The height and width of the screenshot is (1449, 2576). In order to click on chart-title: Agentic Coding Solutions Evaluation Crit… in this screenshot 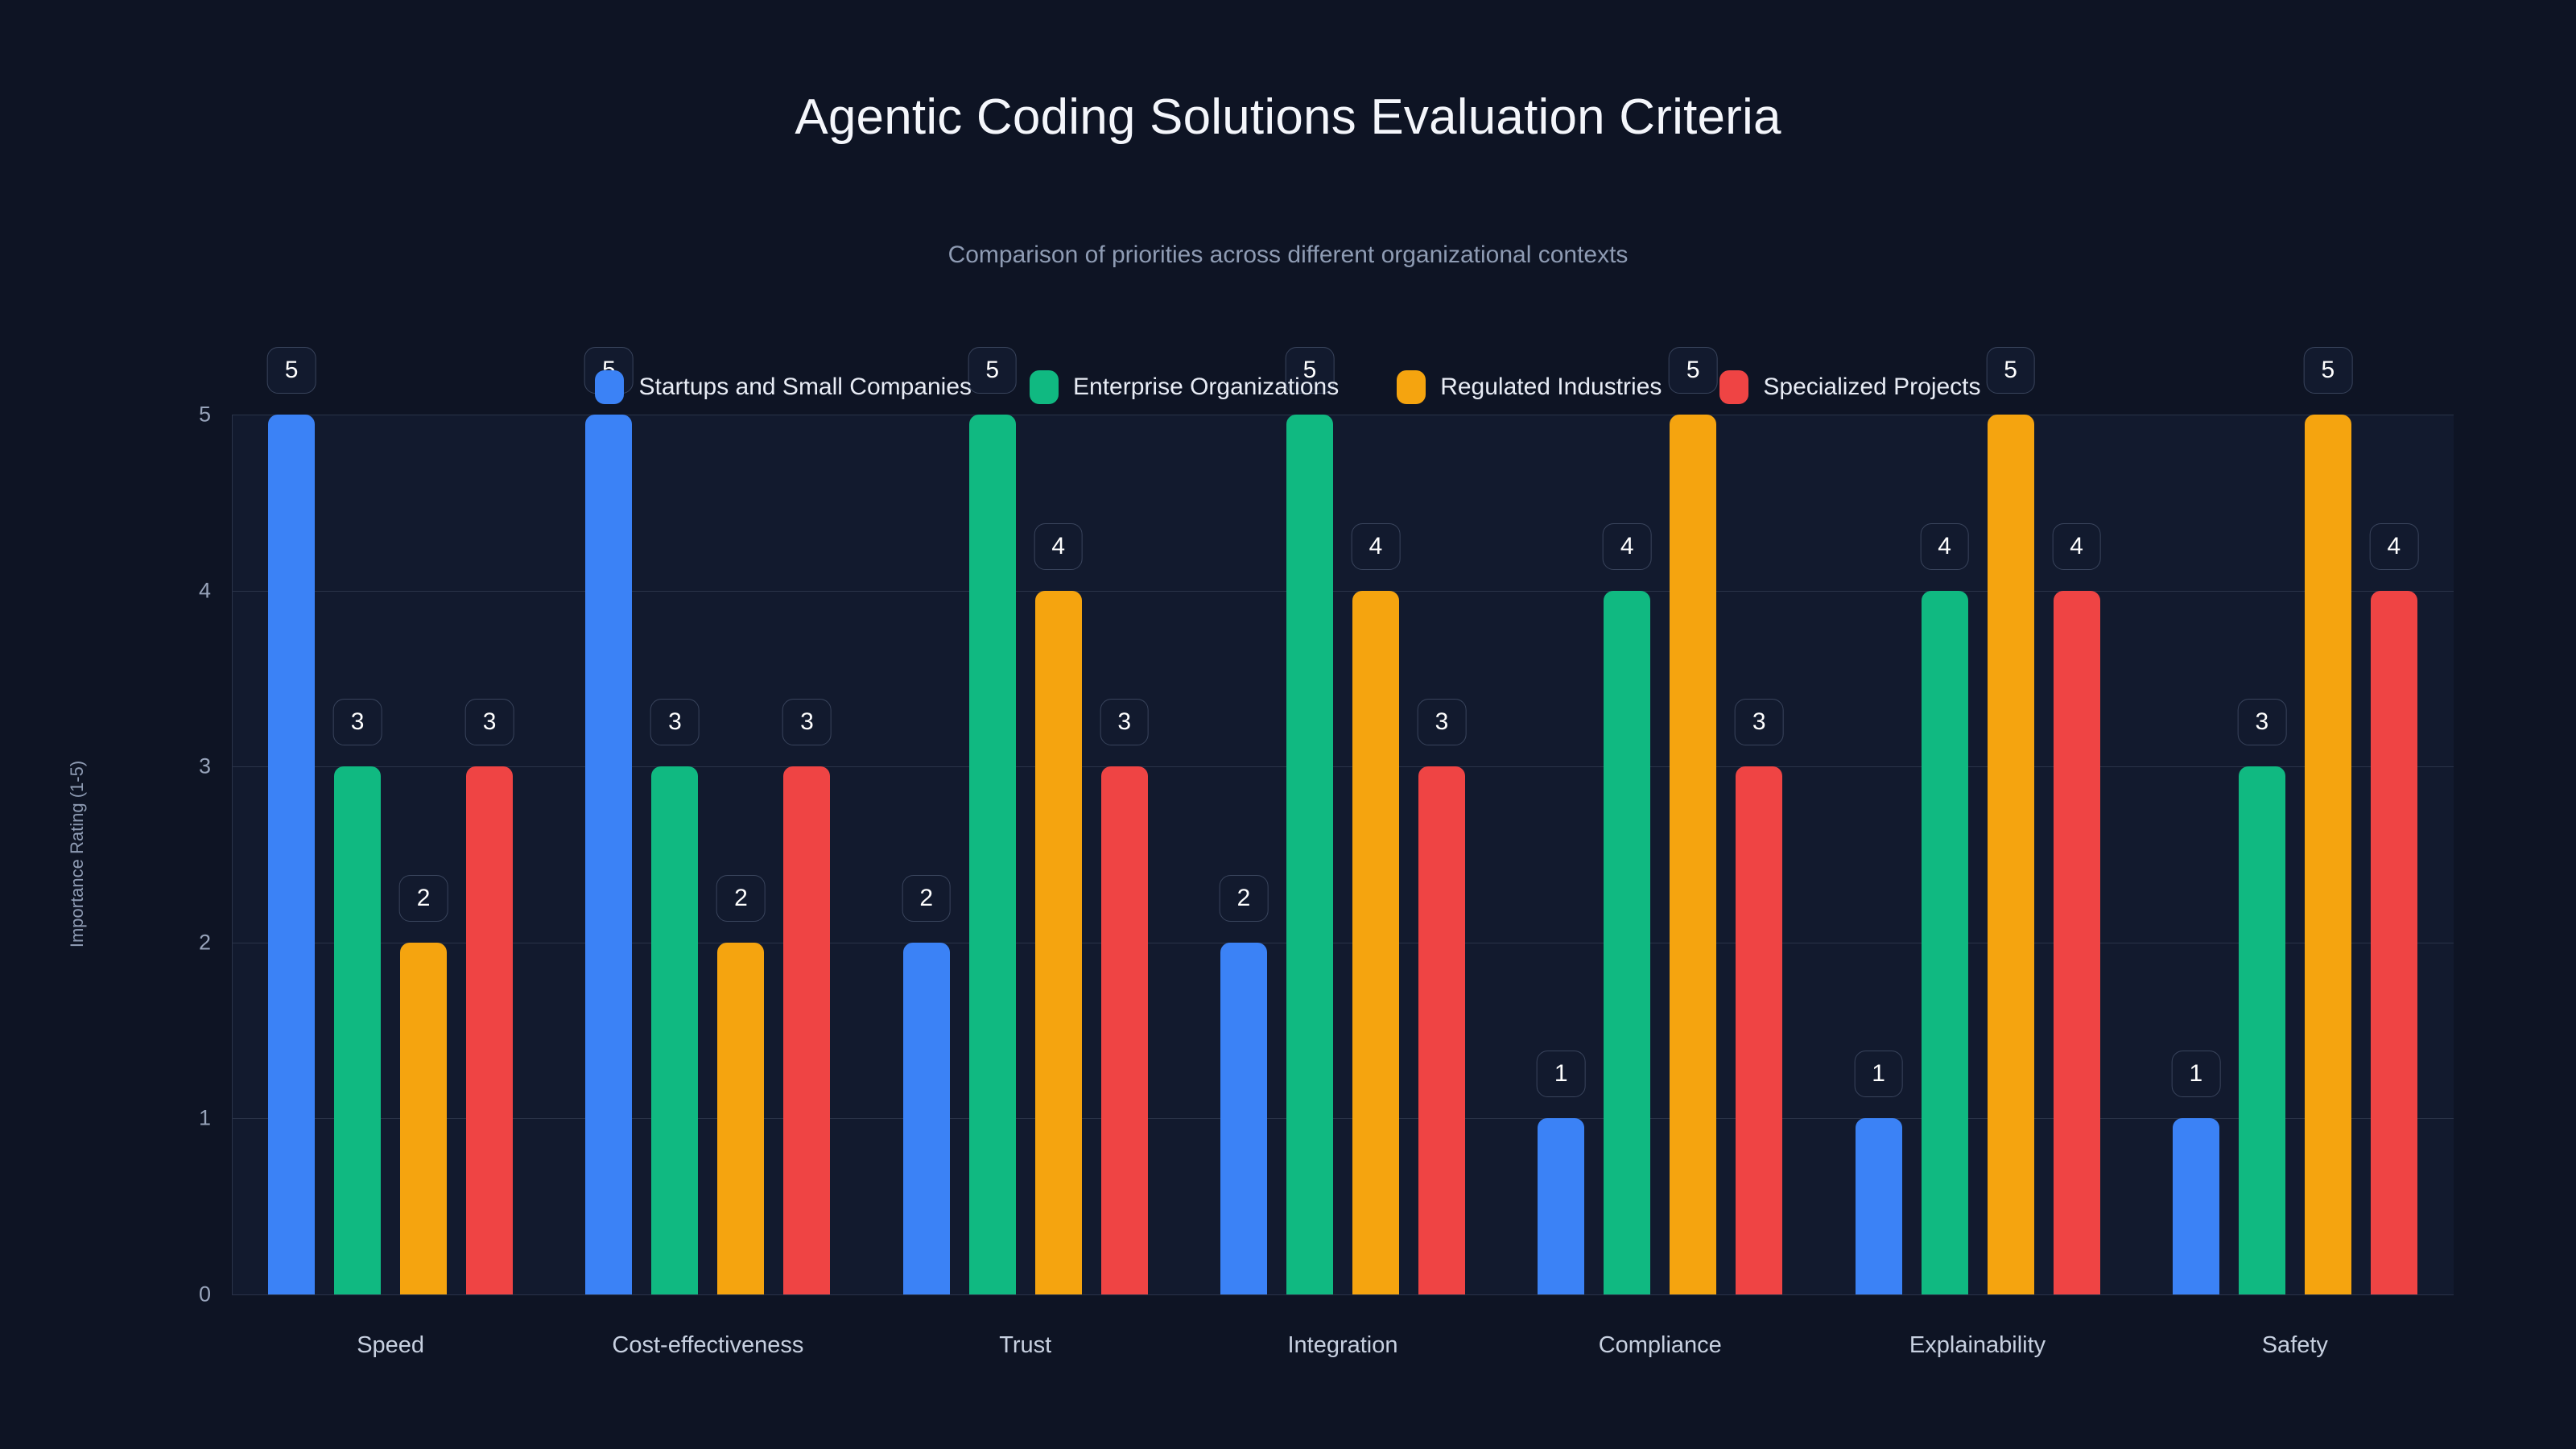, I will do `click(1288, 117)`.